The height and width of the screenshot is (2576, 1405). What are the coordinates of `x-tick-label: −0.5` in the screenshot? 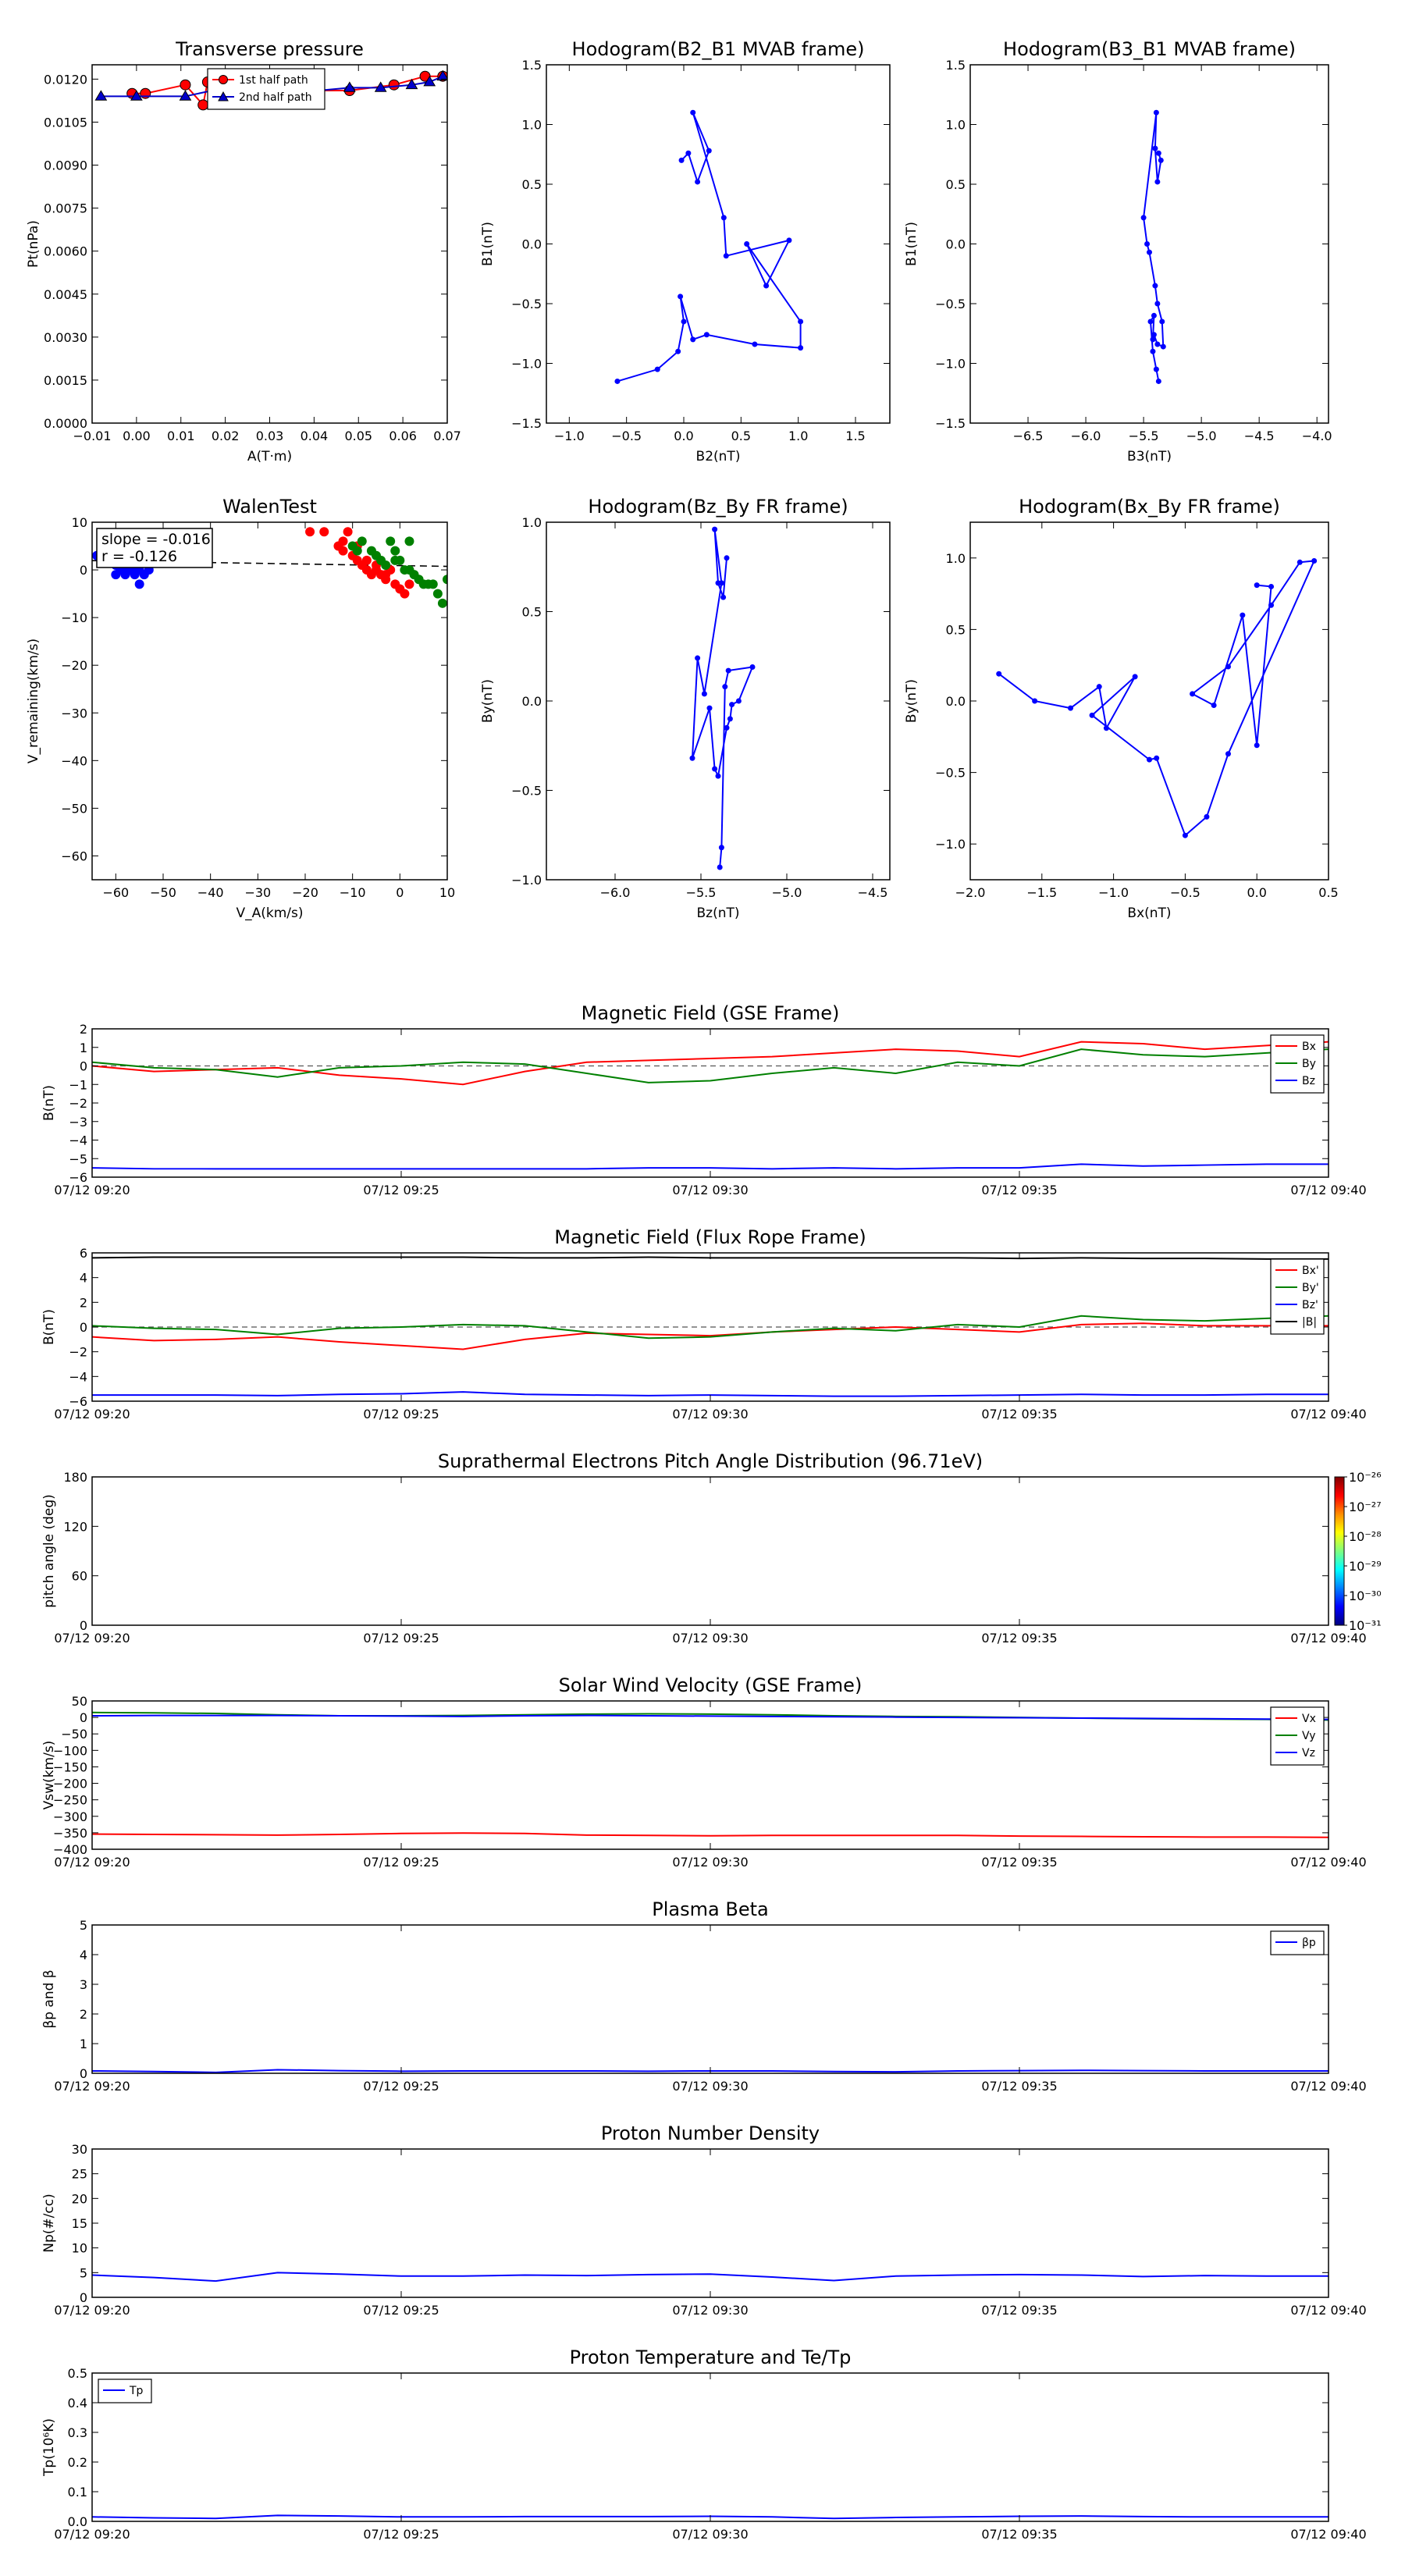 It's located at (1185, 892).